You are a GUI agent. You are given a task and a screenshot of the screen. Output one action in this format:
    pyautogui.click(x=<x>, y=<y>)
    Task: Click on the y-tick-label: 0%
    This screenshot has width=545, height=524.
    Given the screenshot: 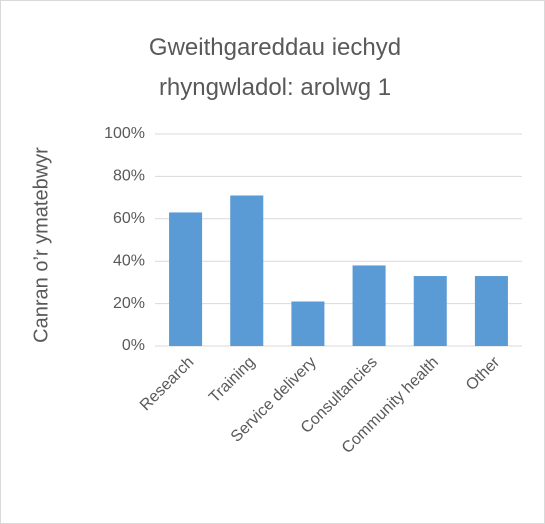 What is the action you would take?
    pyautogui.click(x=133, y=345)
    